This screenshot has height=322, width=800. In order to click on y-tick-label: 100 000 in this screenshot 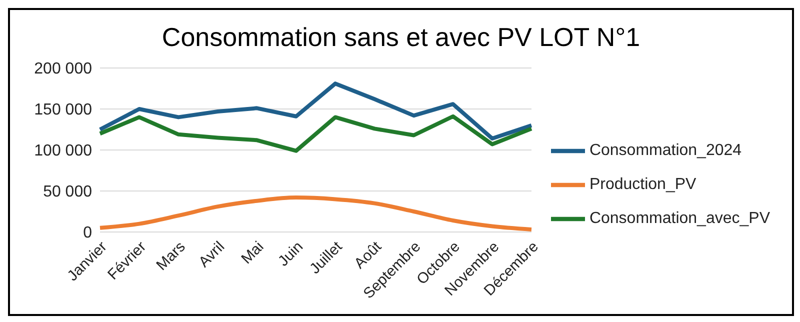, I will do `click(63, 151)`.